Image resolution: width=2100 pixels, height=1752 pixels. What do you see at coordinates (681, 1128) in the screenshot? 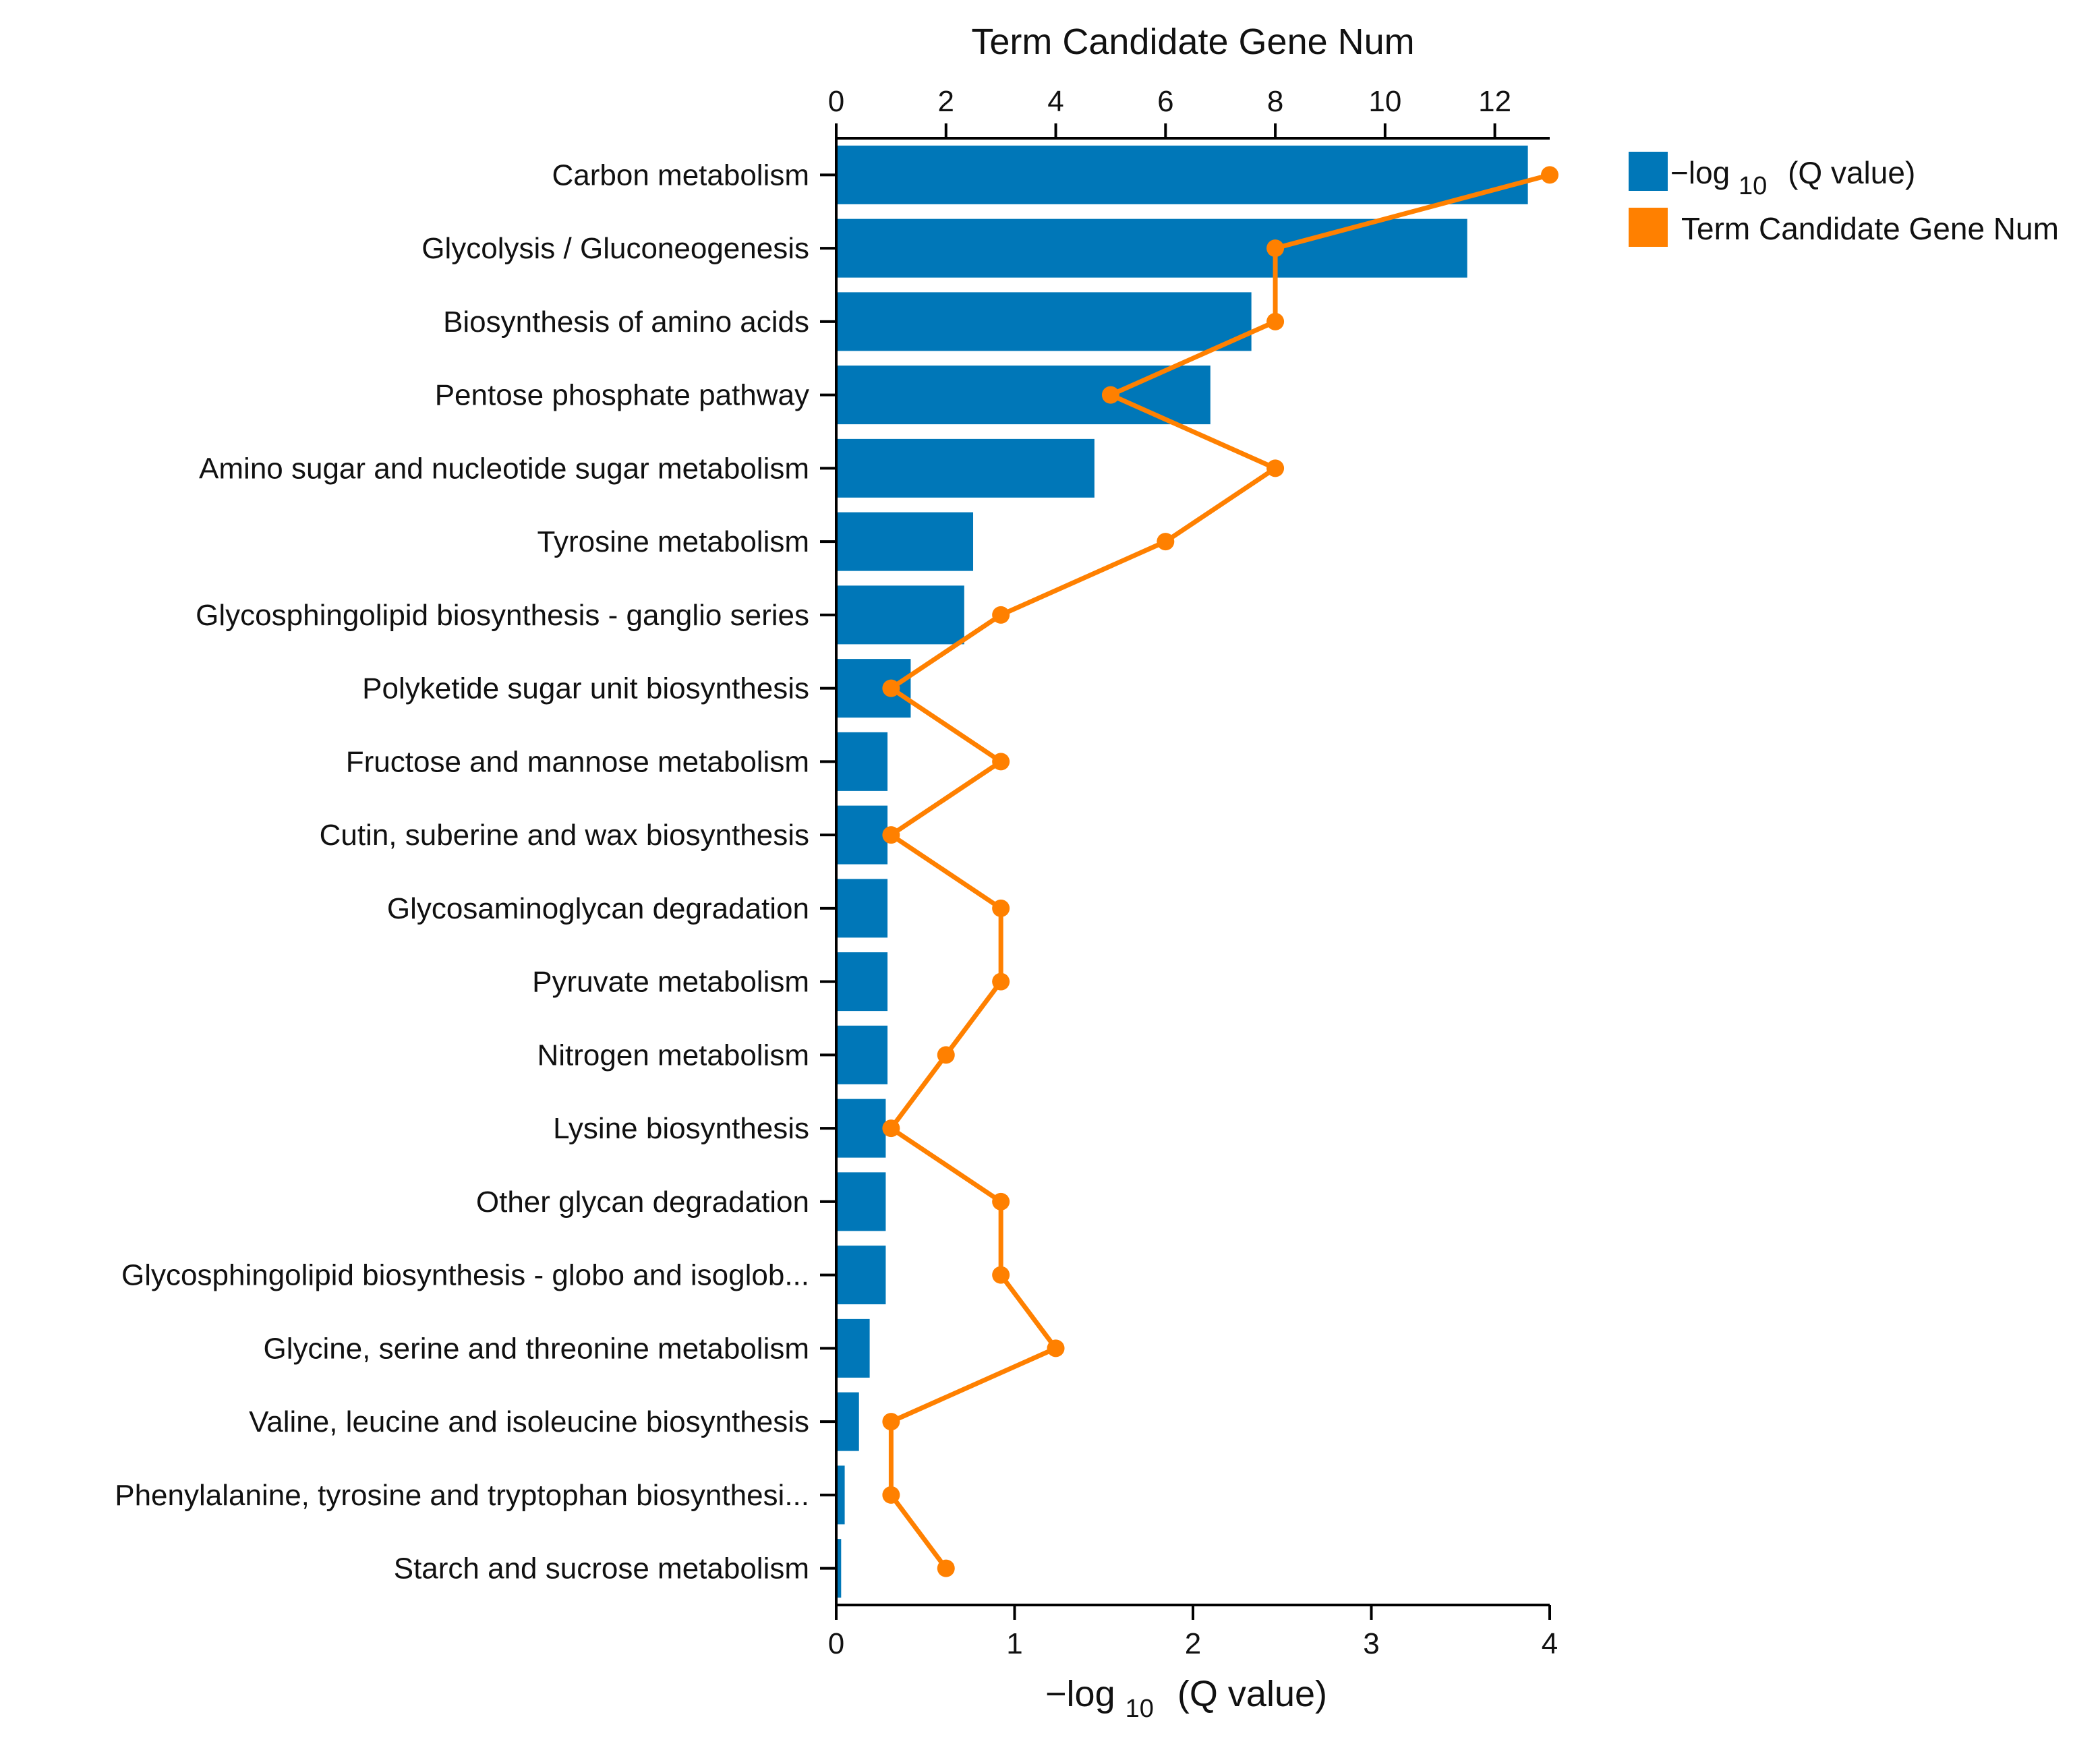
I see `category-label: Lysine biosynthesis` at bounding box center [681, 1128].